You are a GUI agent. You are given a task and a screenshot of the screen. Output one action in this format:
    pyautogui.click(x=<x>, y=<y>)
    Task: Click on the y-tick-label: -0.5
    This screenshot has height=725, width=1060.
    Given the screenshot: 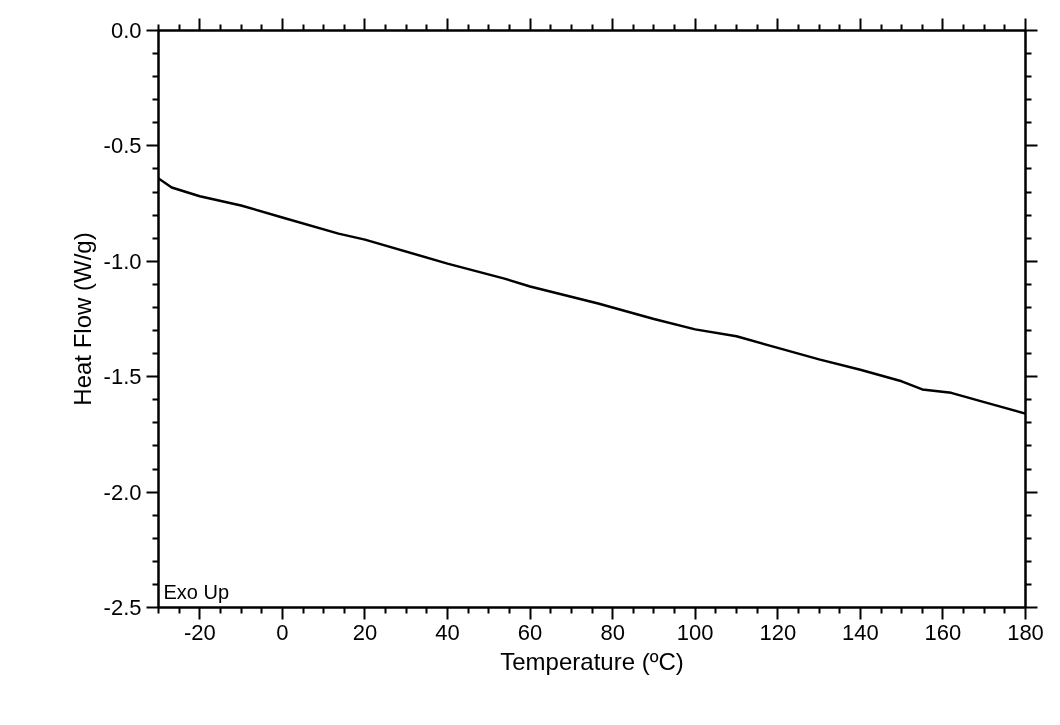 What is the action you would take?
    pyautogui.click(x=122, y=146)
    